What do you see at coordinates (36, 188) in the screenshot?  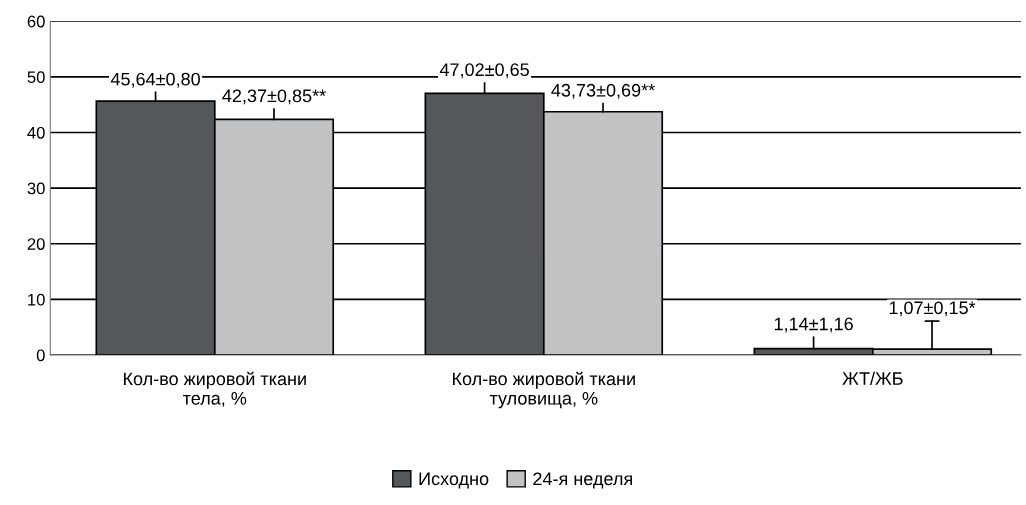 I see `y-tick-label: 30` at bounding box center [36, 188].